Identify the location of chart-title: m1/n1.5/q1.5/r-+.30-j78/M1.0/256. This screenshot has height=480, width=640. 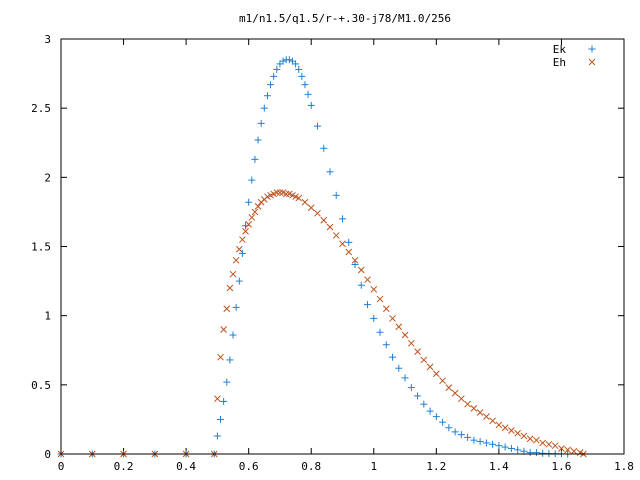
(345, 18).